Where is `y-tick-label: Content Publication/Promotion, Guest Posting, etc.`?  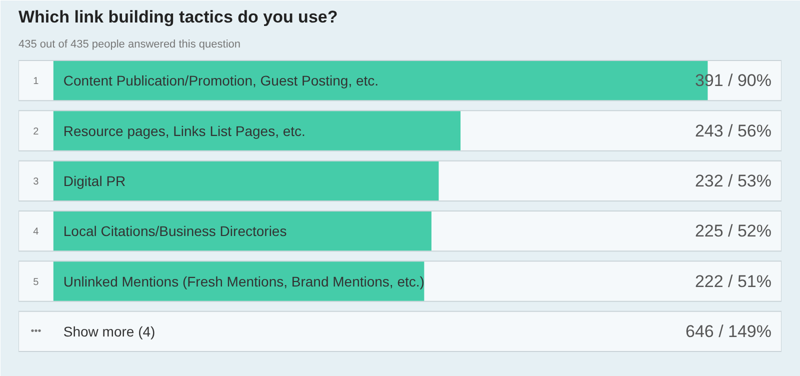
y-tick-label: Content Publication/Promotion, Guest Posting, etc. is located at coordinates (221, 80).